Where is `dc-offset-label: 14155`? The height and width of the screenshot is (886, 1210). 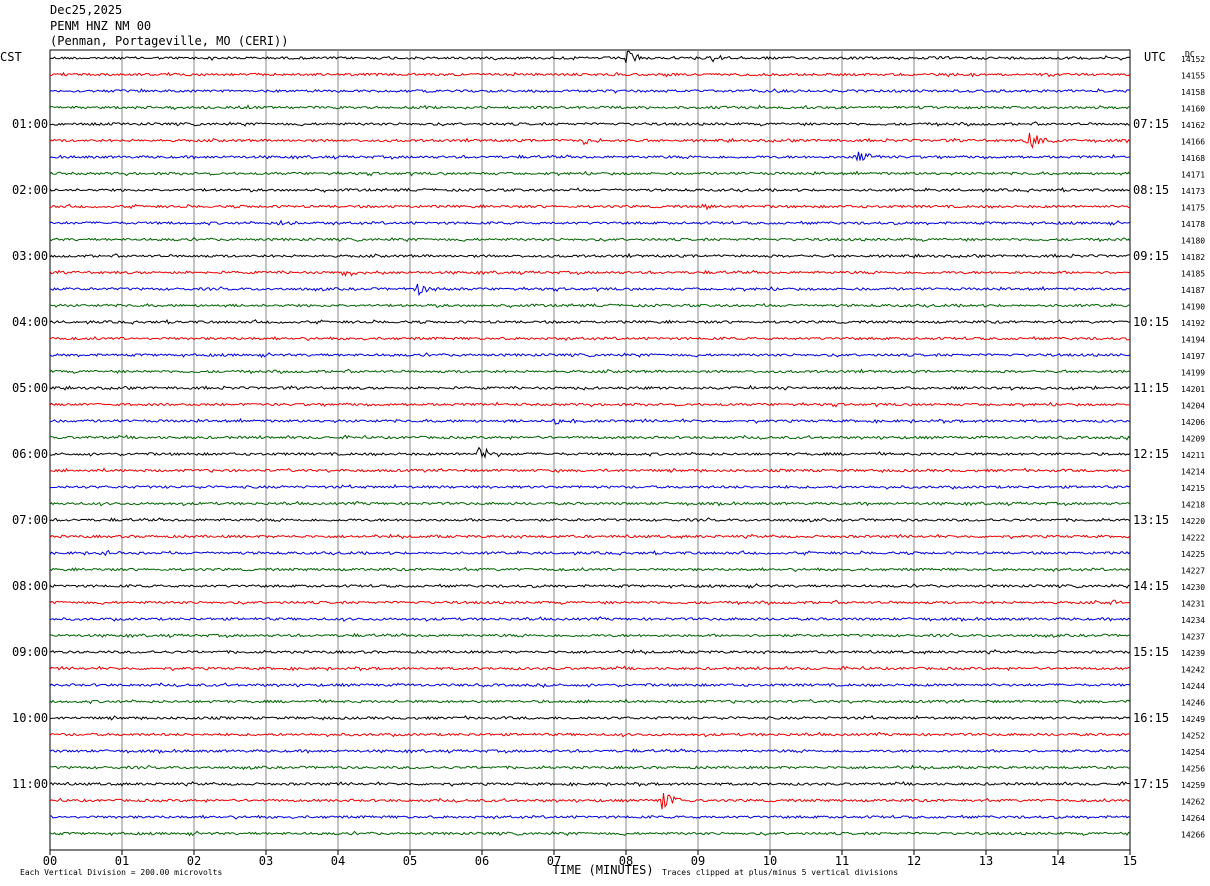
dc-offset-label: 14155 is located at coordinates (1193, 76).